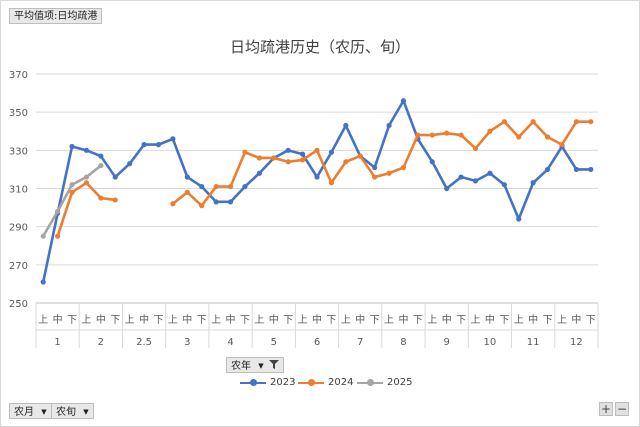  What do you see at coordinates (18, 75) in the screenshot?
I see `y-tick-label: 370` at bounding box center [18, 75].